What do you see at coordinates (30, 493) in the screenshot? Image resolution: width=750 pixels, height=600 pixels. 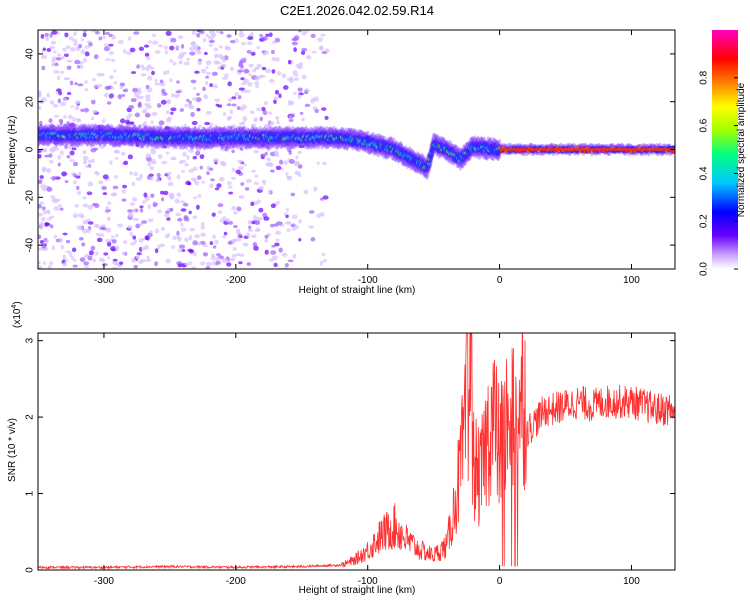 I see `y-tick-label: 1` at bounding box center [30, 493].